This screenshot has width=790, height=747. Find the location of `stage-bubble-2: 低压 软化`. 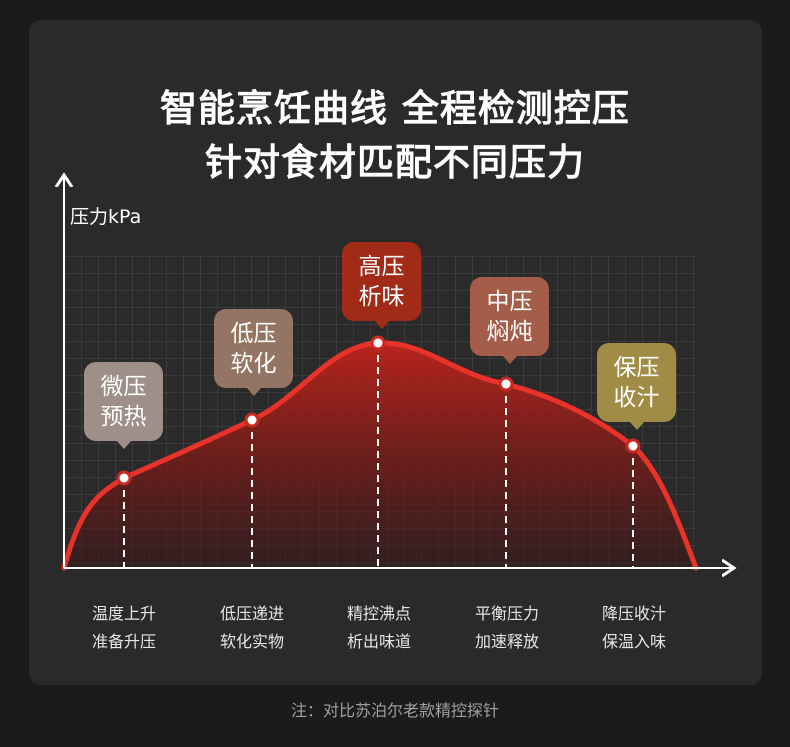

stage-bubble-2: 低压 软化 is located at coordinates (253, 352).